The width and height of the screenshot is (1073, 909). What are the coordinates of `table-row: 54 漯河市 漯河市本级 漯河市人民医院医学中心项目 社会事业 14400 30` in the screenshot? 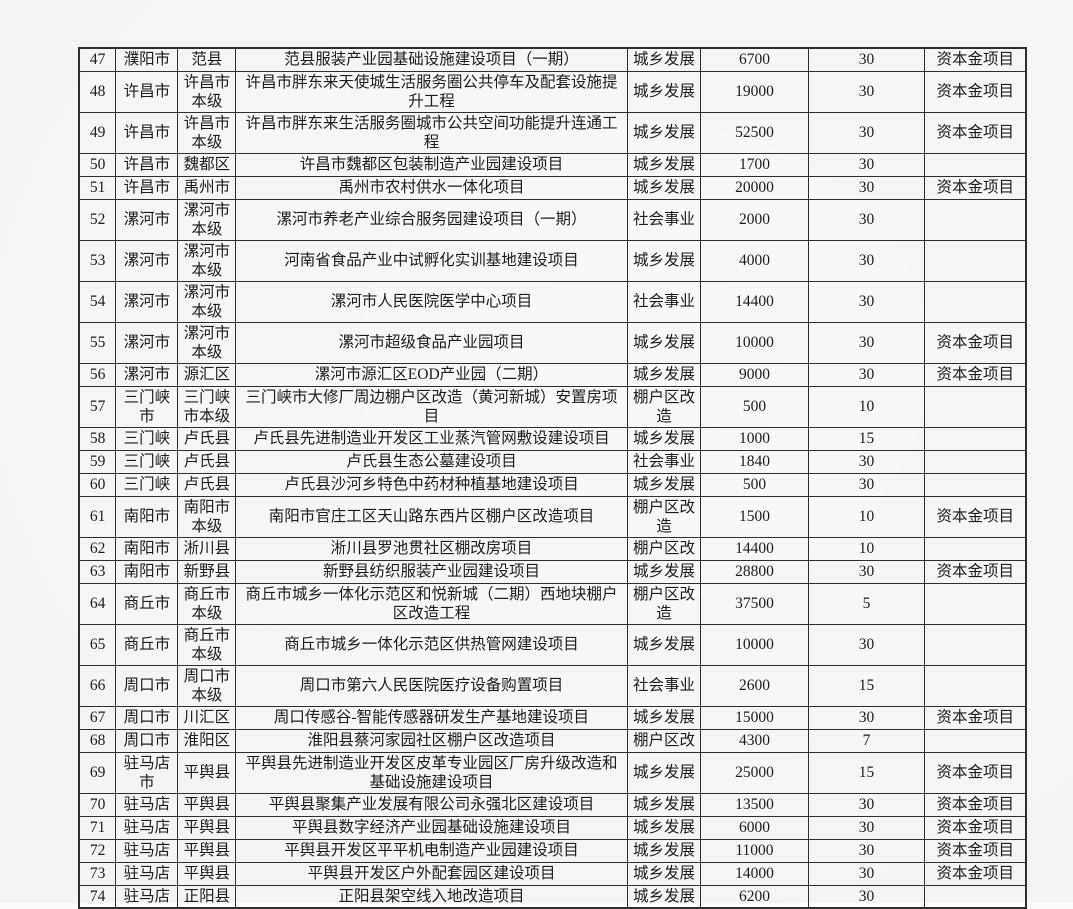 It's located at (552, 301).